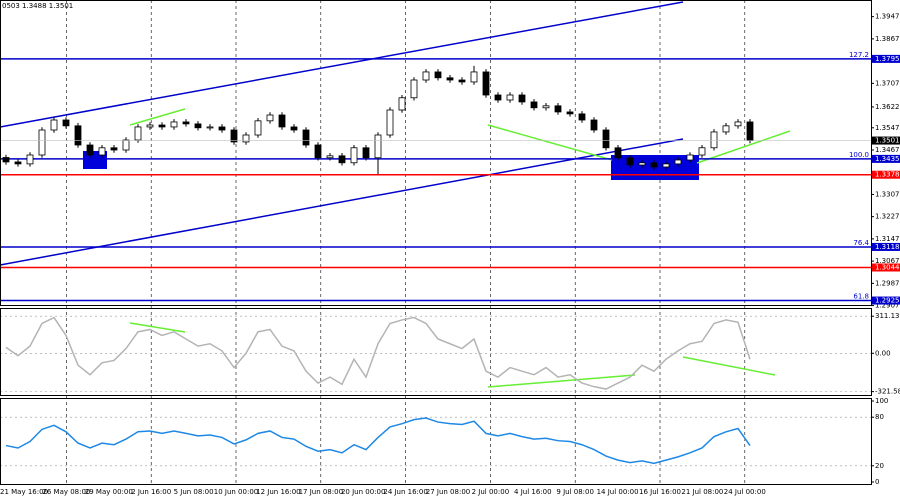 This screenshot has height=500, width=900. Describe the element at coordinates (887, 150) in the screenshot. I see `y-tick-label: 1.3467` at that location.